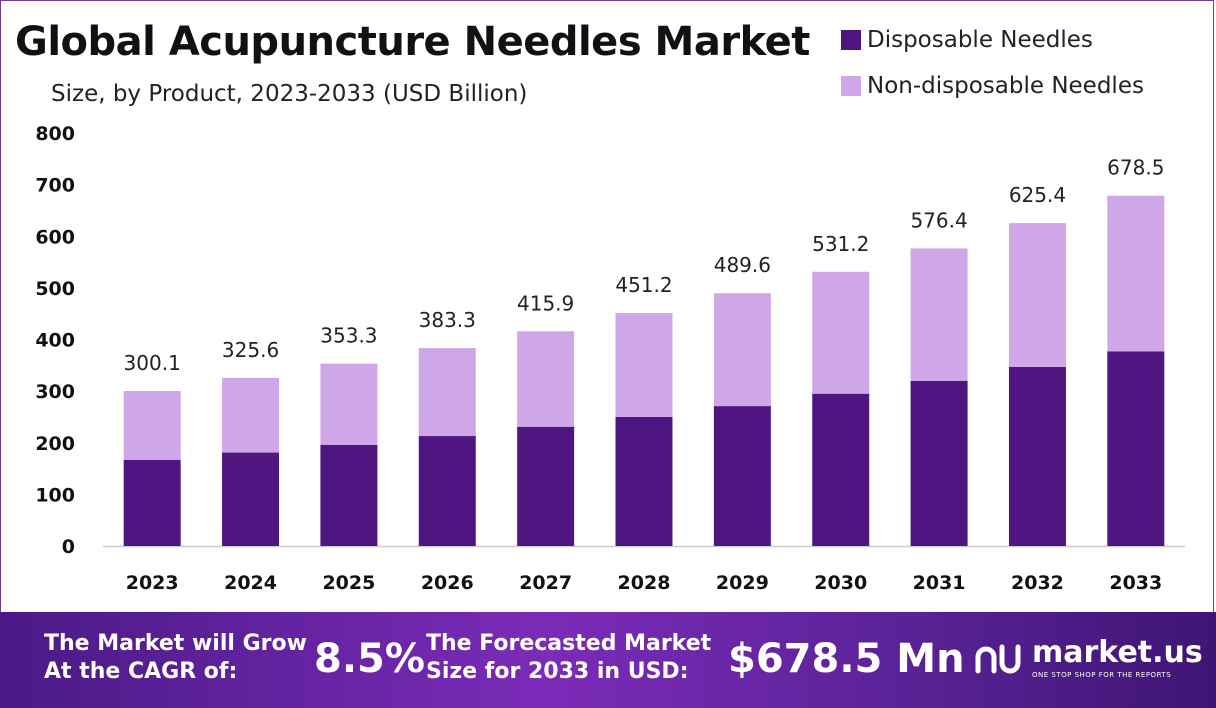  I want to click on x-tick-label: 2031, so click(939, 583).